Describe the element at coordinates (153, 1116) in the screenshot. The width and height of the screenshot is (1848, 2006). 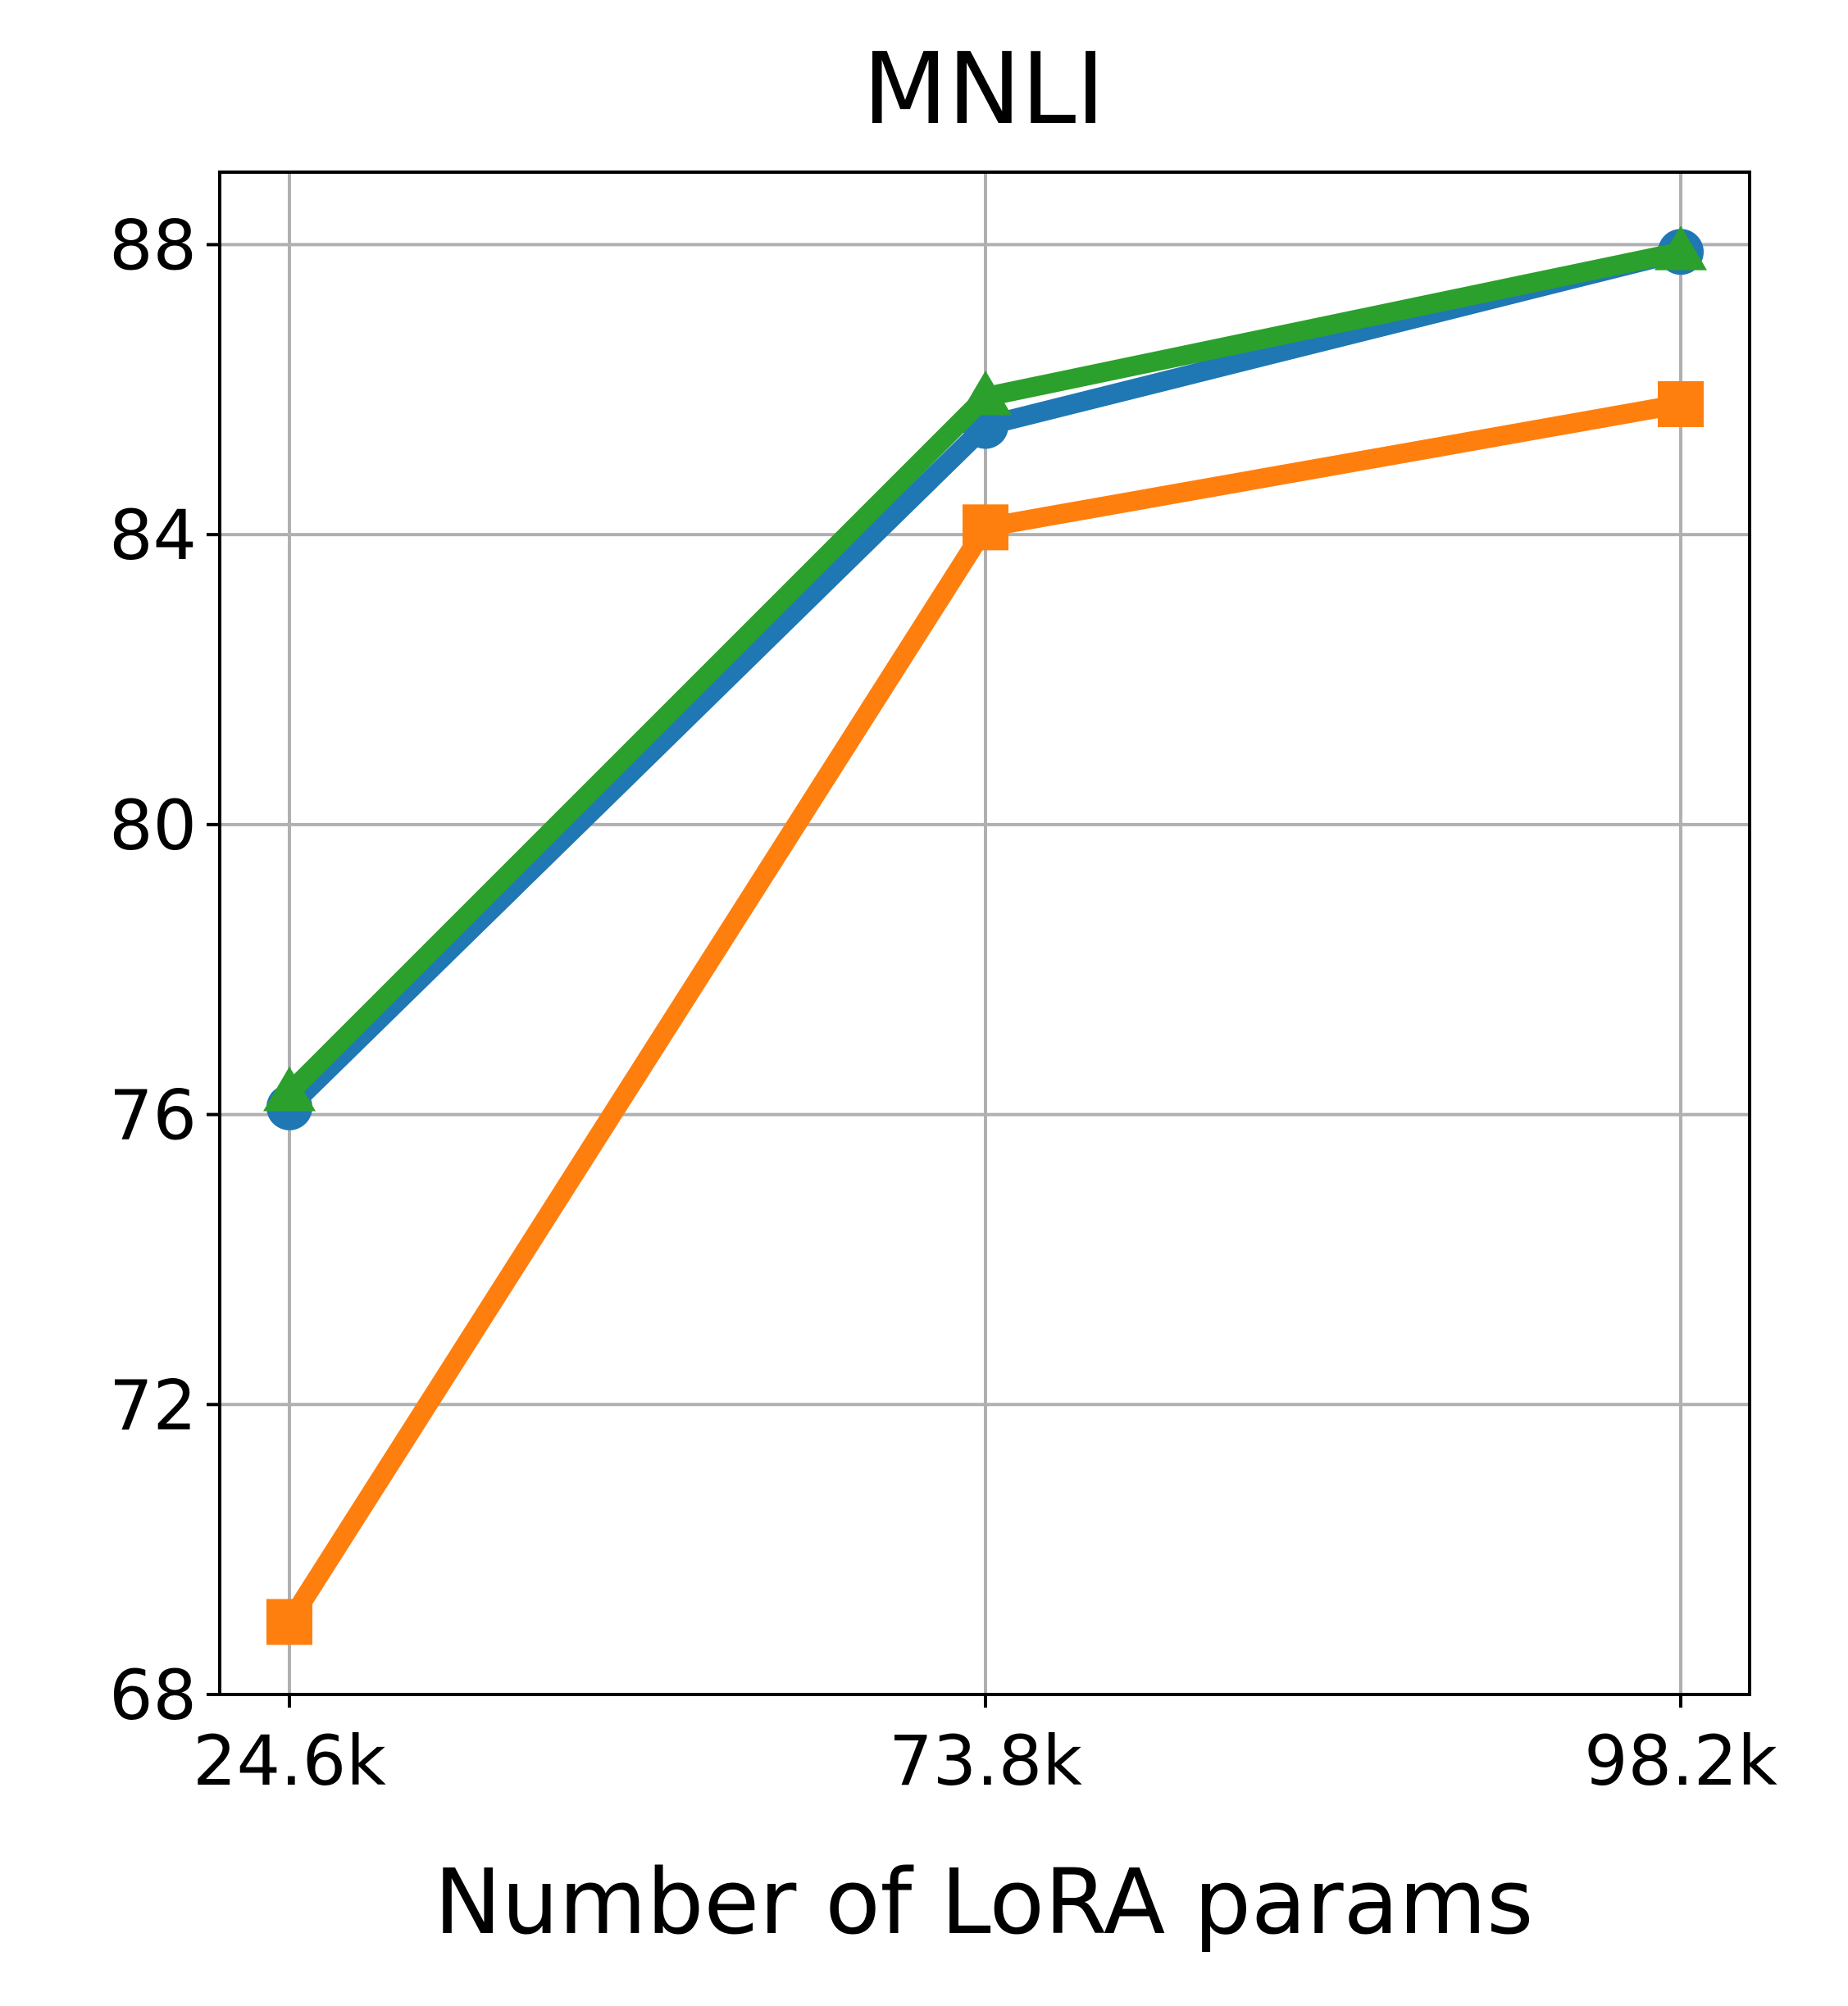
I see `y-tick-label: 76` at that location.